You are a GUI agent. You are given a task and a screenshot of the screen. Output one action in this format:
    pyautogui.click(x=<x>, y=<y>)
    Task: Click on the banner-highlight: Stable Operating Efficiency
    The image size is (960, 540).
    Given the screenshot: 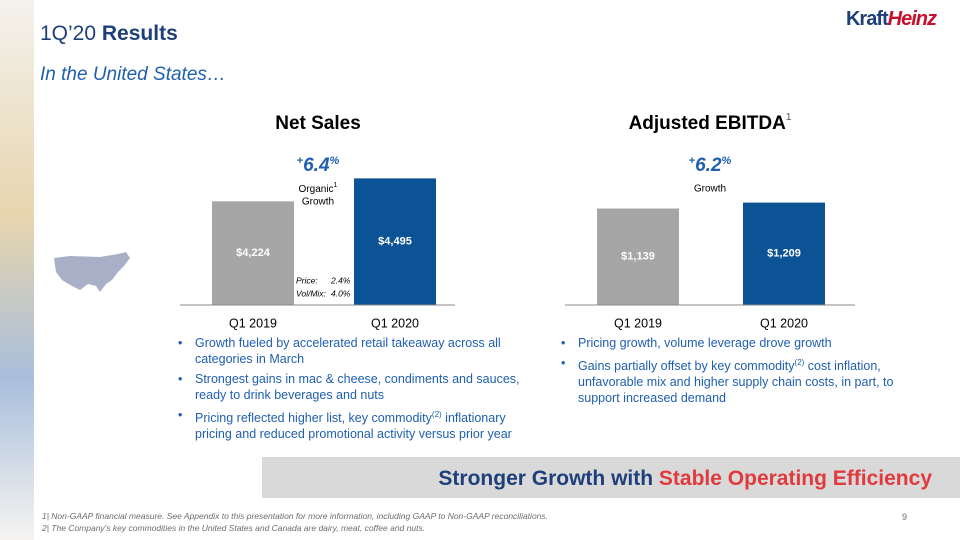 What is the action you would take?
    pyautogui.click(x=795, y=478)
    